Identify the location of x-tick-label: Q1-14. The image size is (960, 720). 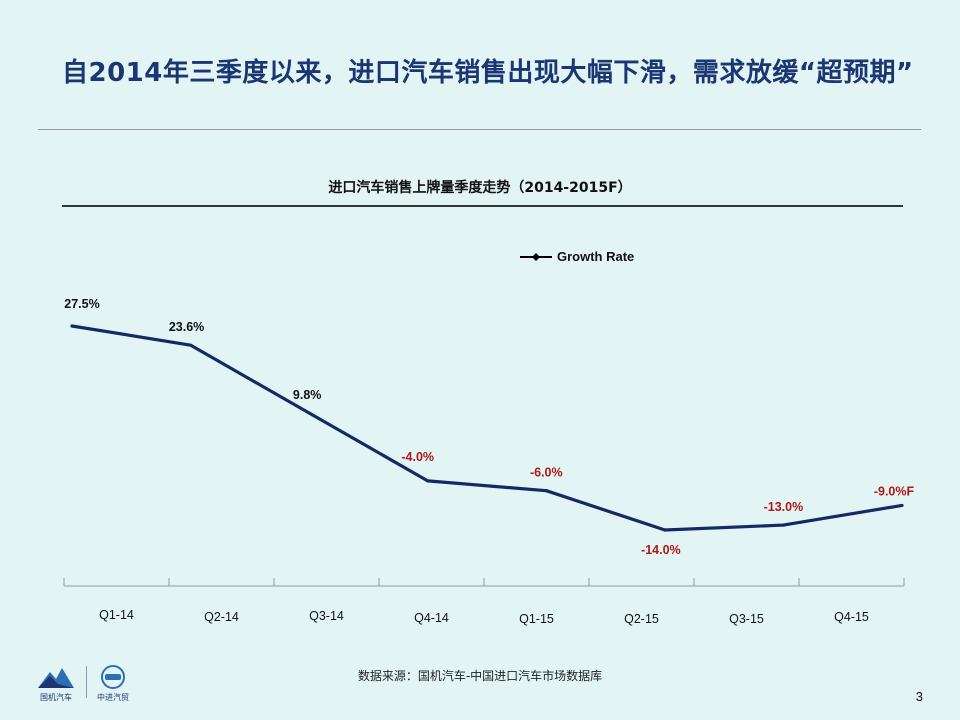
(116, 615).